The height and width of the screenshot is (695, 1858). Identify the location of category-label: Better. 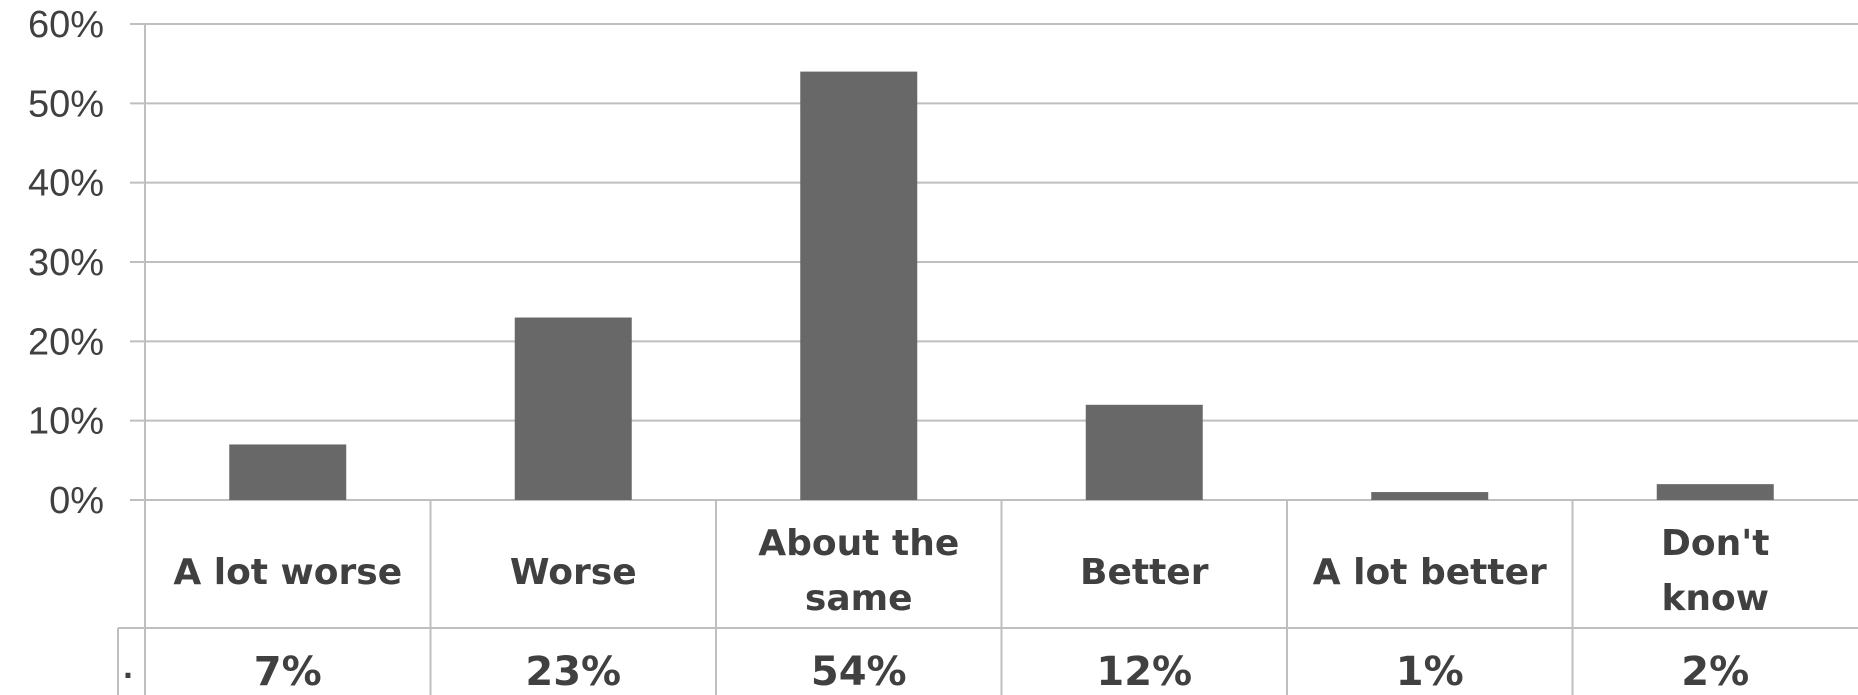
(1144, 572).